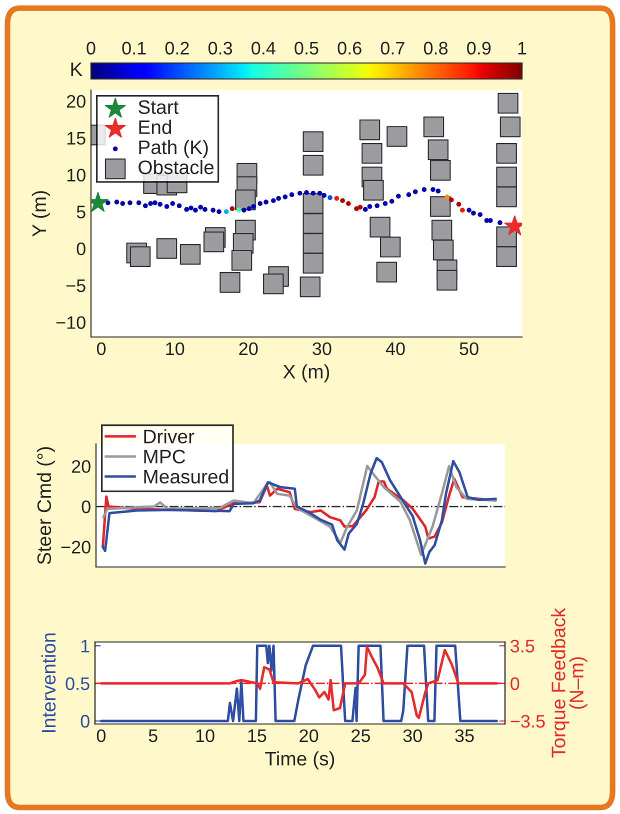 The width and height of the screenshot is (620, 814). What do you see at coordinates (85, 646) in the screenshot?
I see `y-tick-label: 1` at bounding box center [85, 646].